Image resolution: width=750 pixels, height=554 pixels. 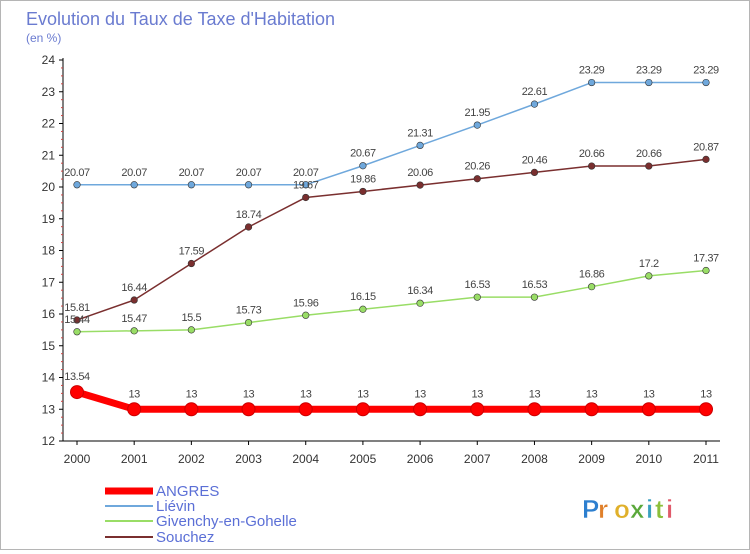 What do you see at coordinates (192, 252) in the screenshot?
I see `data-label: 17.59` at bounding box center [192, 252].